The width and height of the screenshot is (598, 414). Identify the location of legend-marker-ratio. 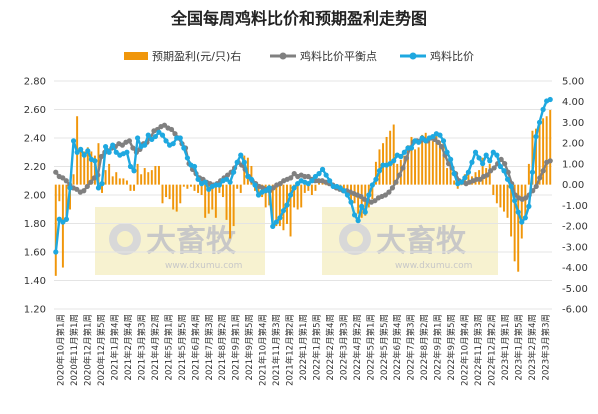
(413, 56).